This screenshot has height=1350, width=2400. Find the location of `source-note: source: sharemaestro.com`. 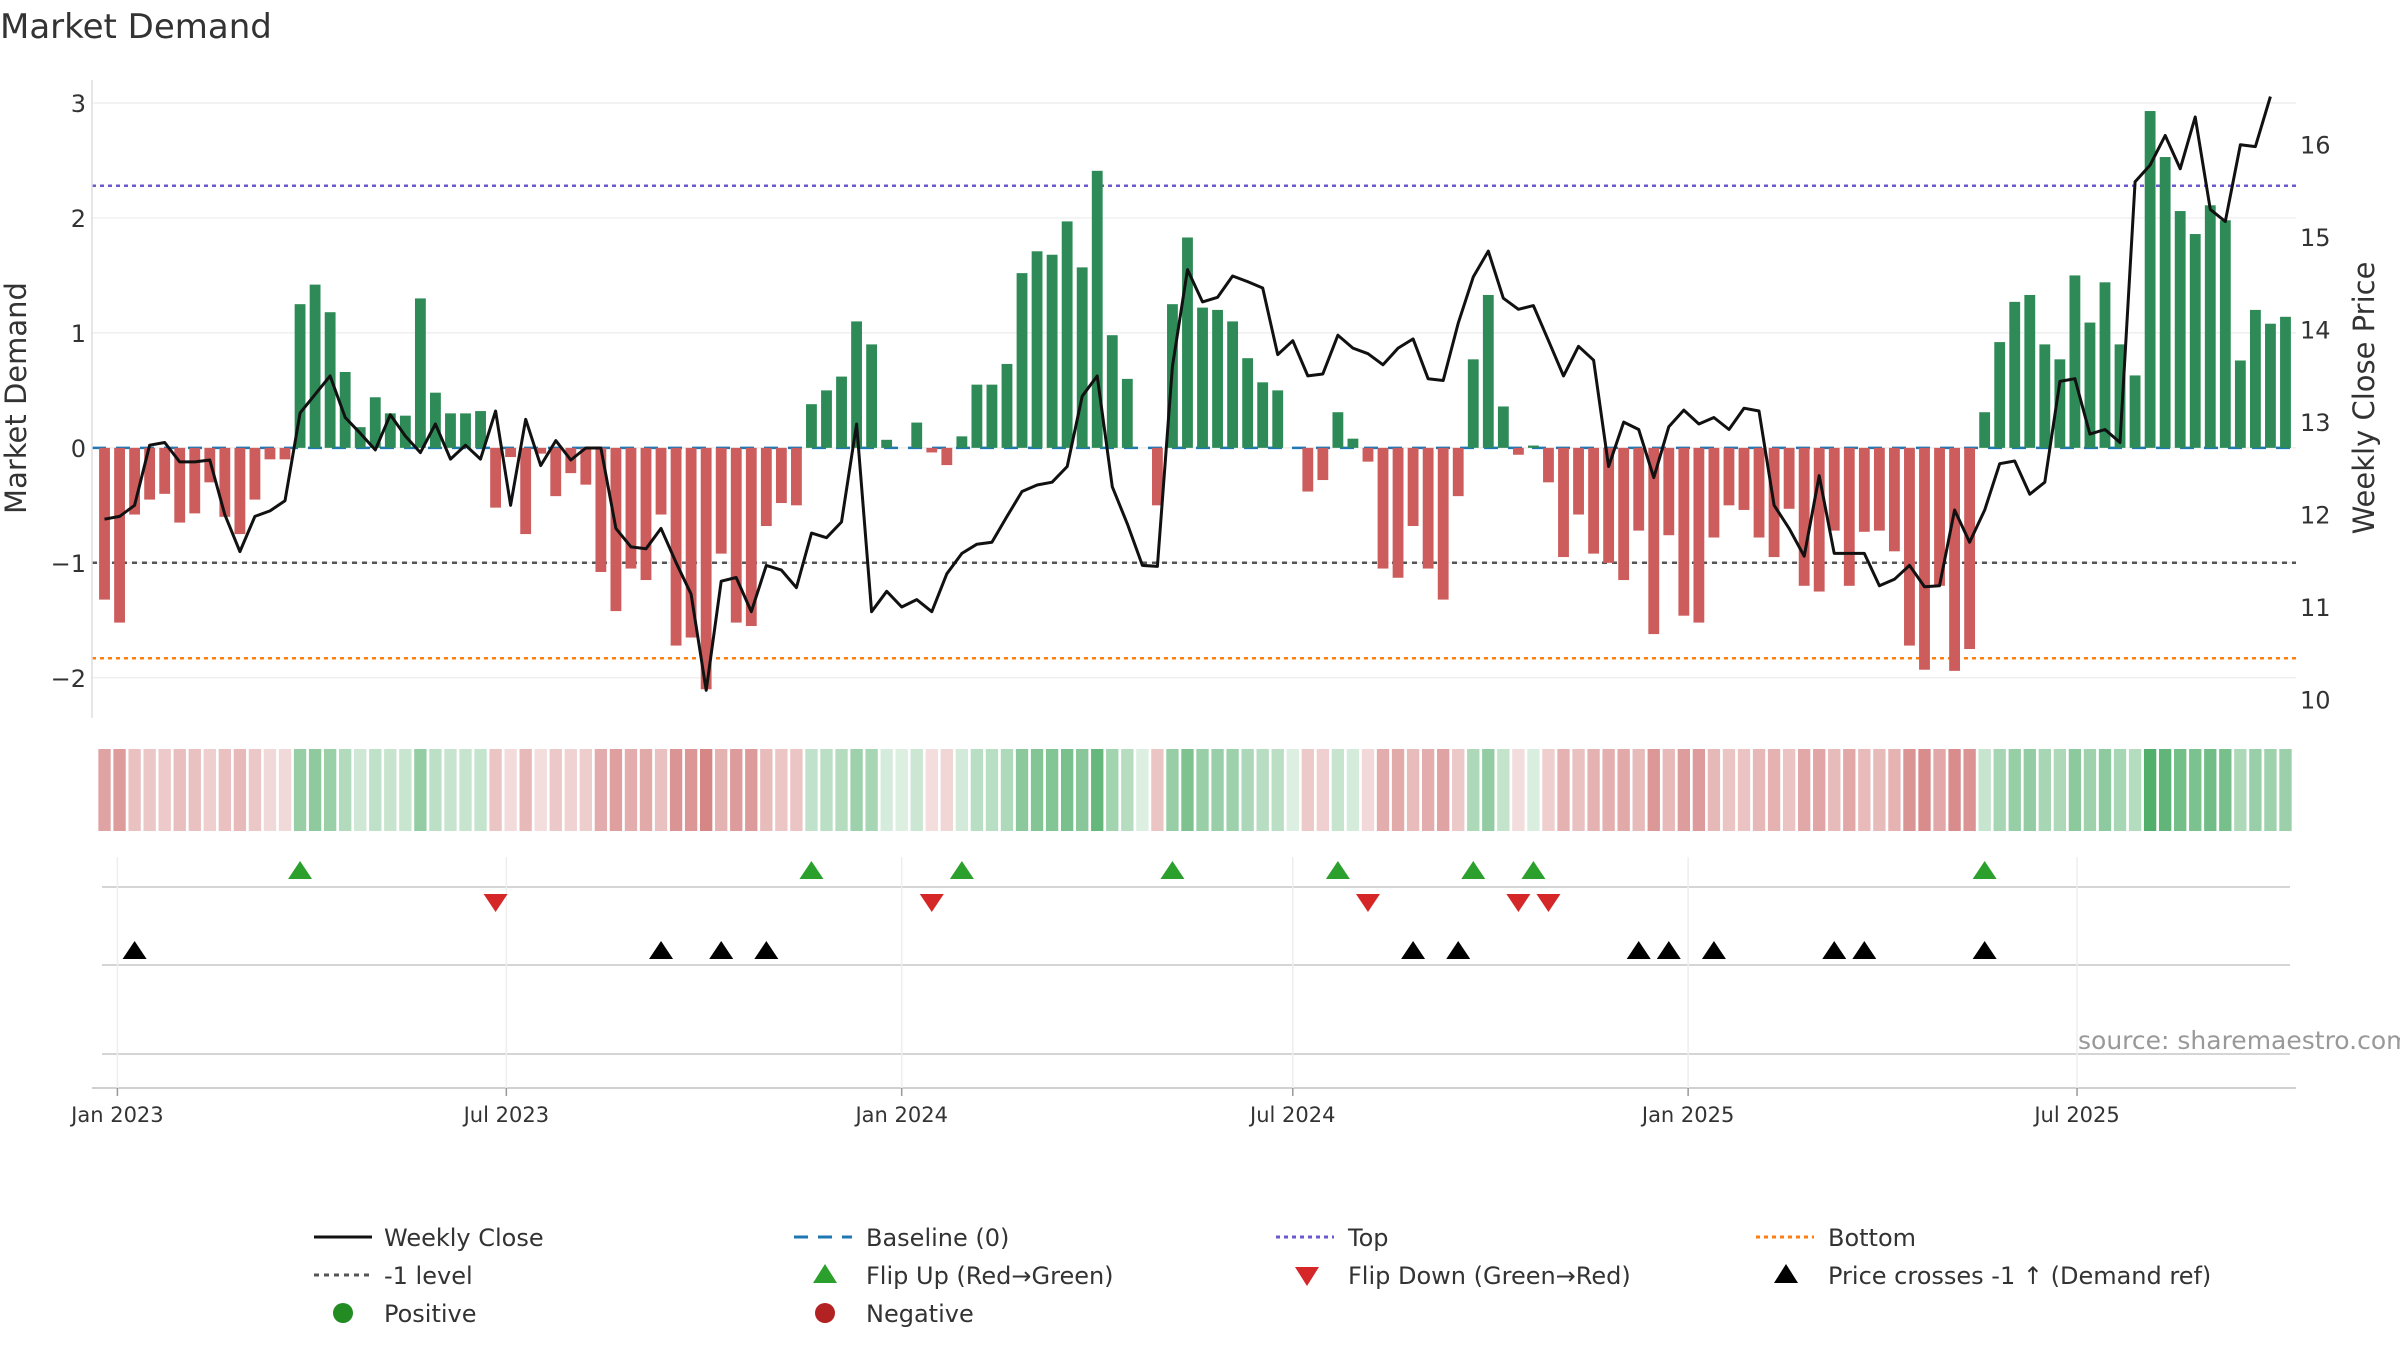

source-note: source: sharemaestro.com is located at coordinates (2239, 1040).